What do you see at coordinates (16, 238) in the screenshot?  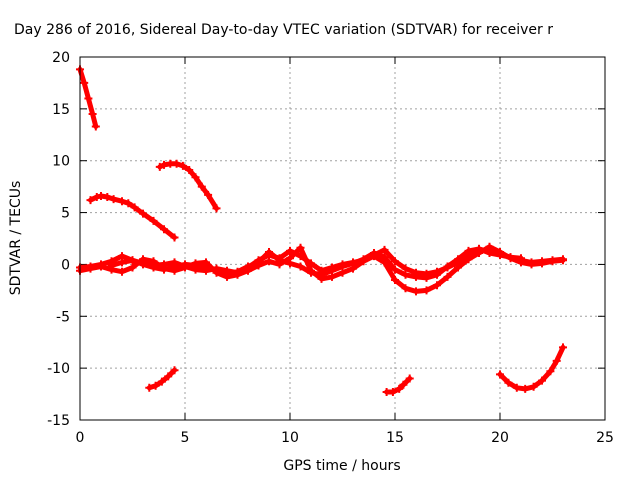 I see `y-axis-label: SDTVAR / TECUs` at bounding box center [16, 238].